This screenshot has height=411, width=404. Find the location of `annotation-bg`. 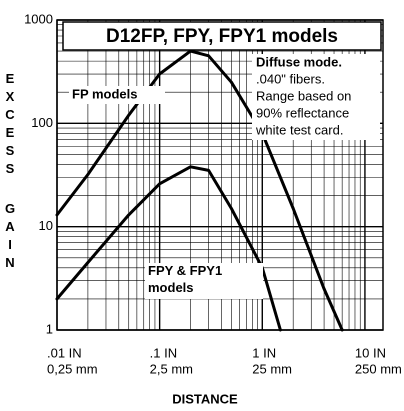

annotation-bg is located at coordinates (316, 97).